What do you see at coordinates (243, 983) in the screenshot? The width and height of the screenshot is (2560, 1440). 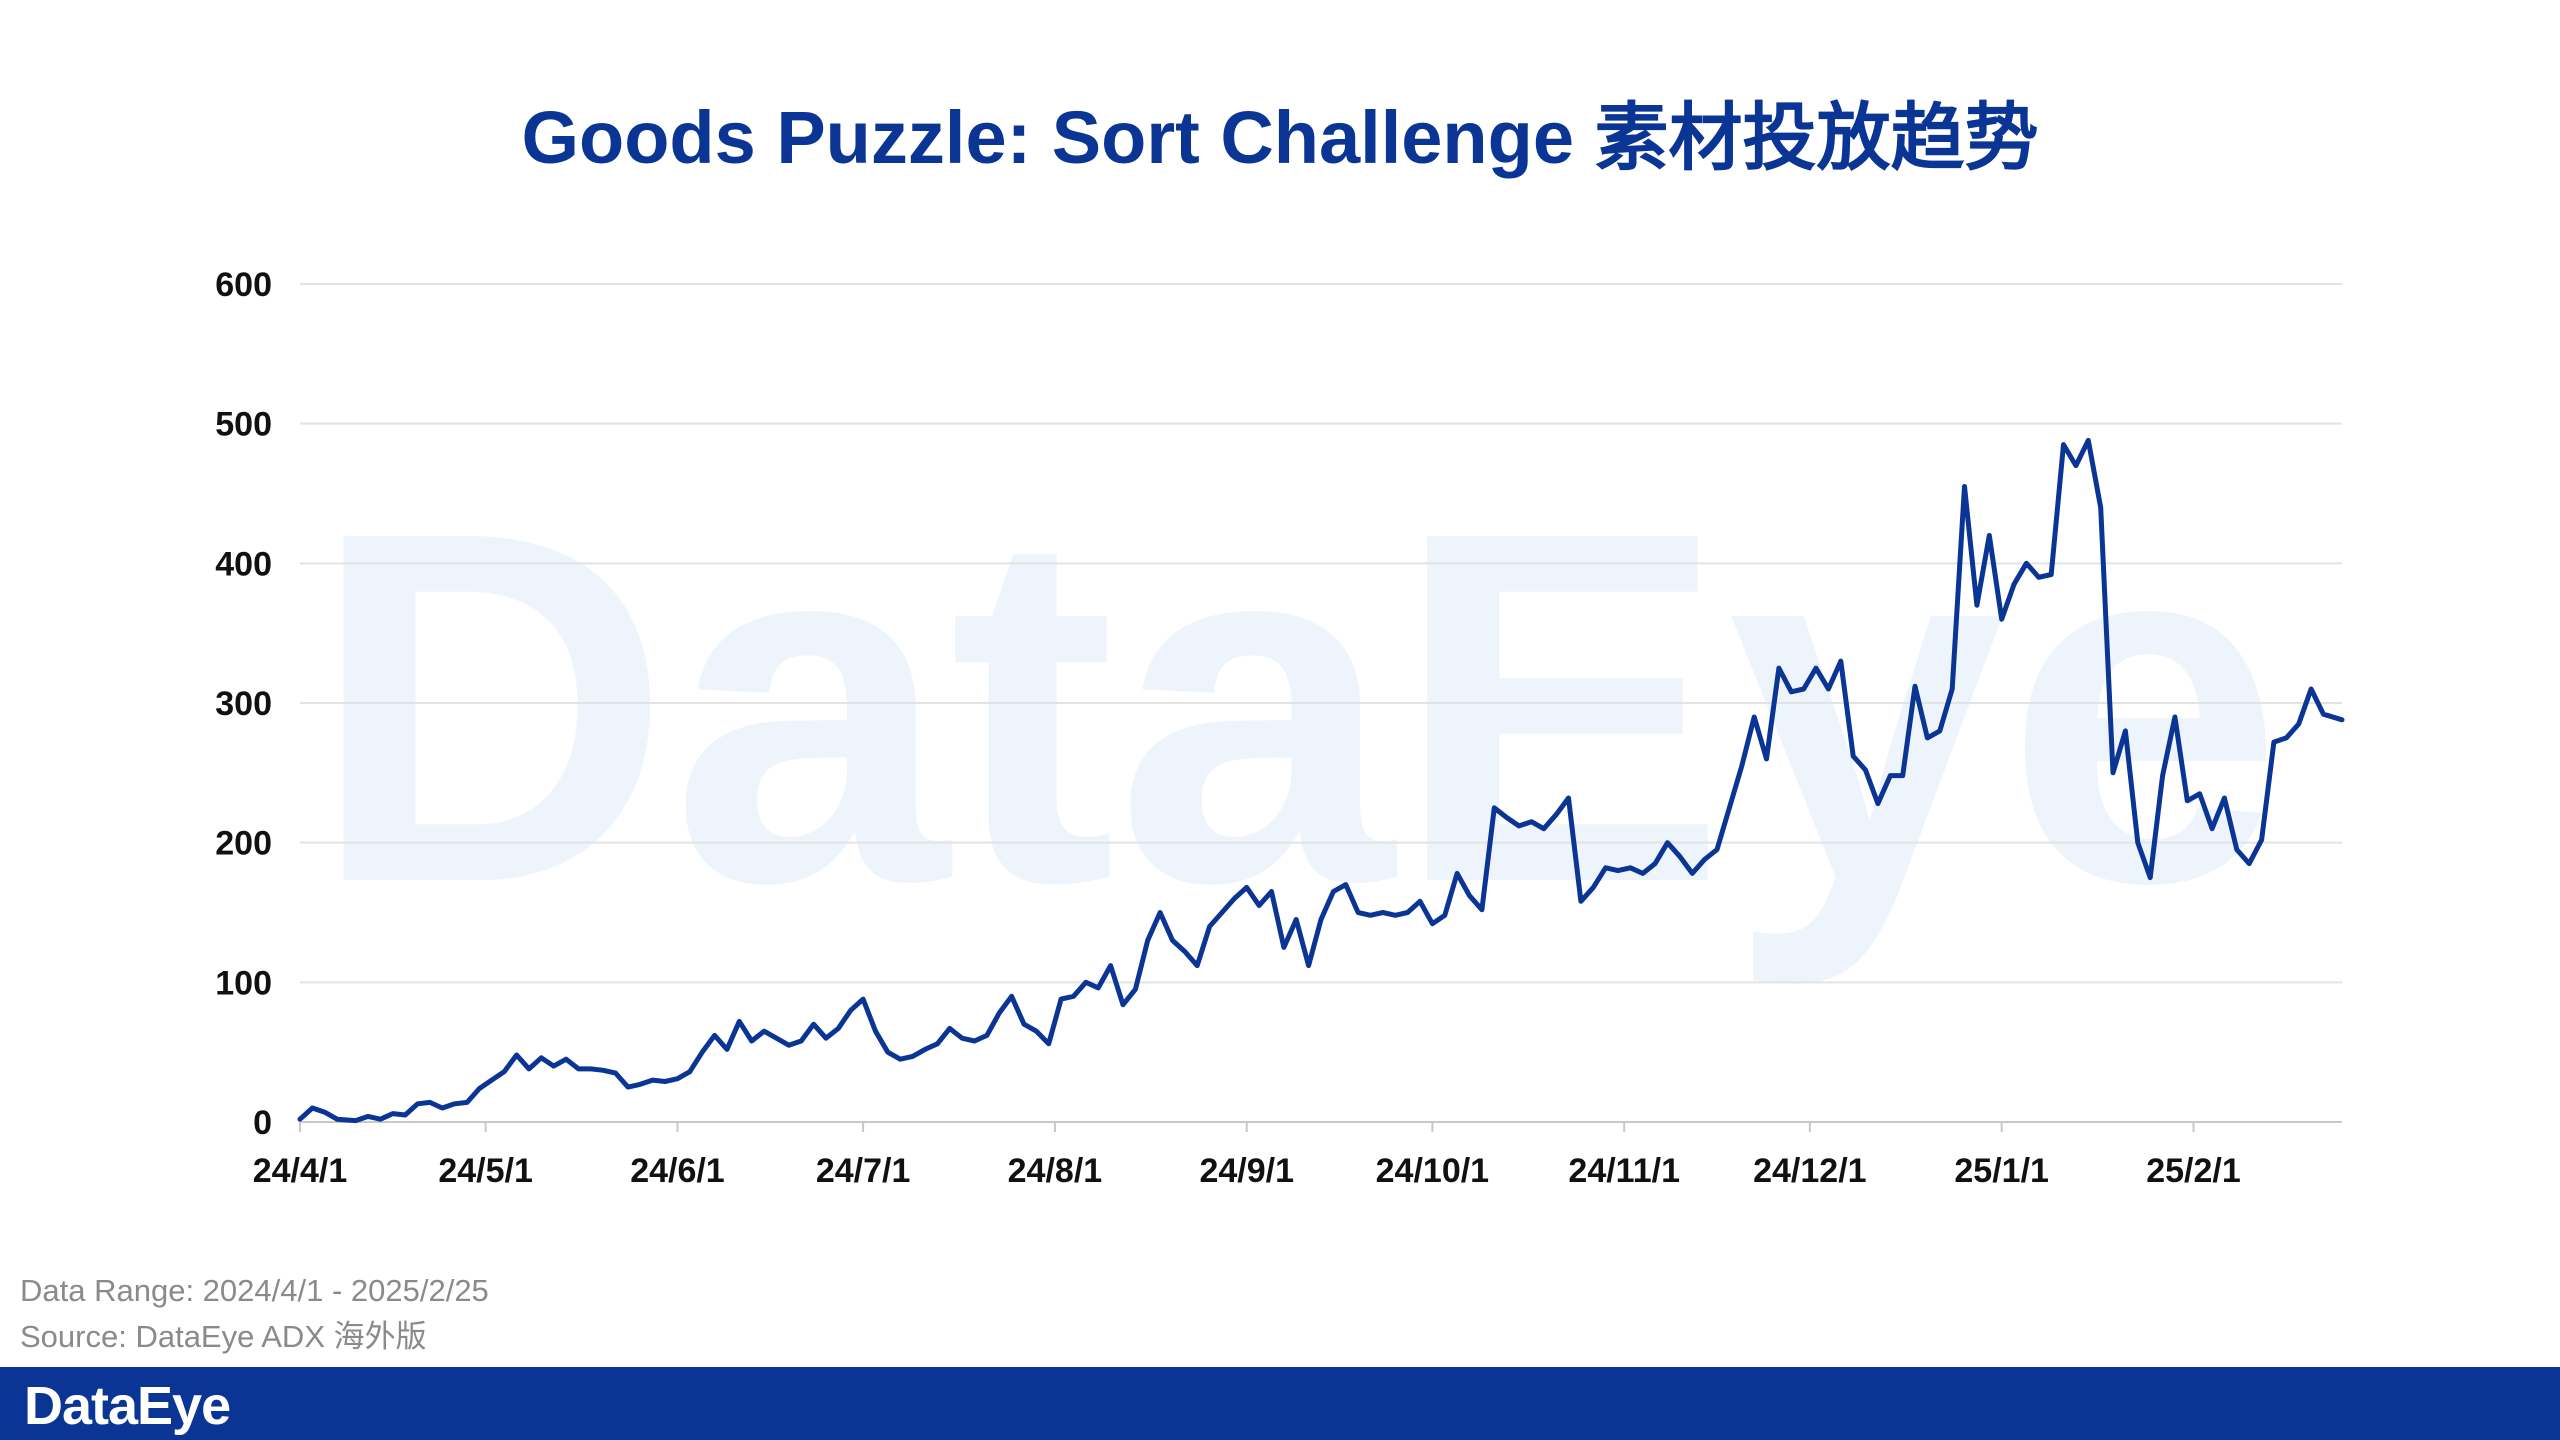 I see `y-tick-label: 100` at bounding box center [243, 983].